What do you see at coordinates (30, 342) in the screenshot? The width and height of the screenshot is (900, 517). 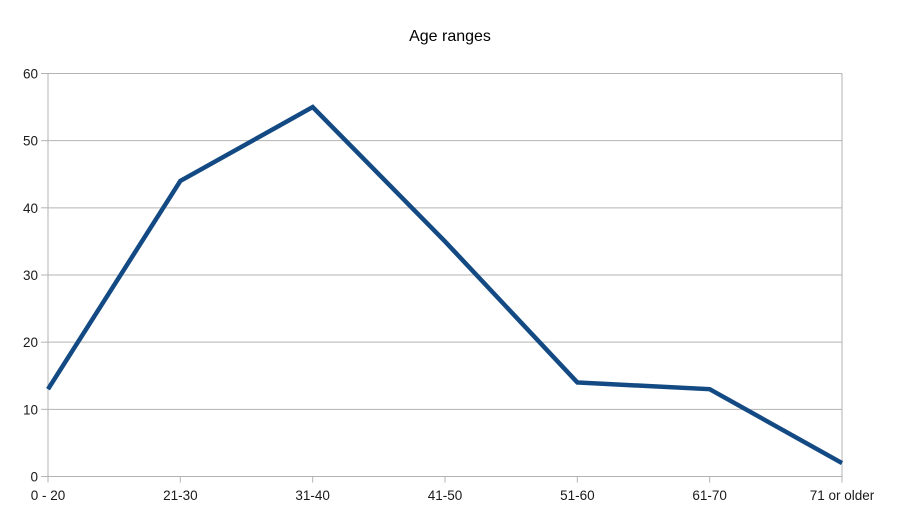 I see `y-axis-tick-label: 20` at bounding box center [30, 342].